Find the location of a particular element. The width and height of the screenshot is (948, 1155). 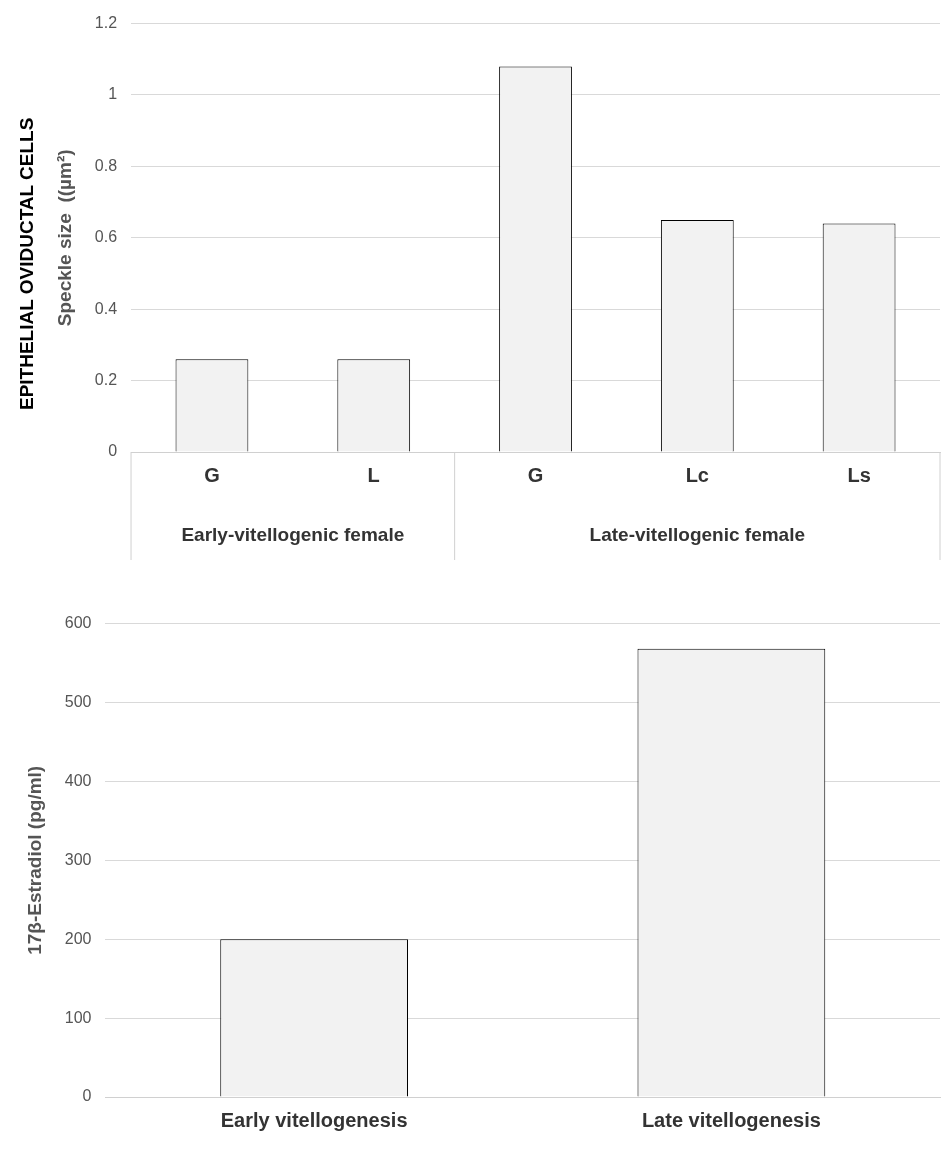

y-axis-title: 17β-Estradiol (pg/ml) is located at coordinates (34, 860).